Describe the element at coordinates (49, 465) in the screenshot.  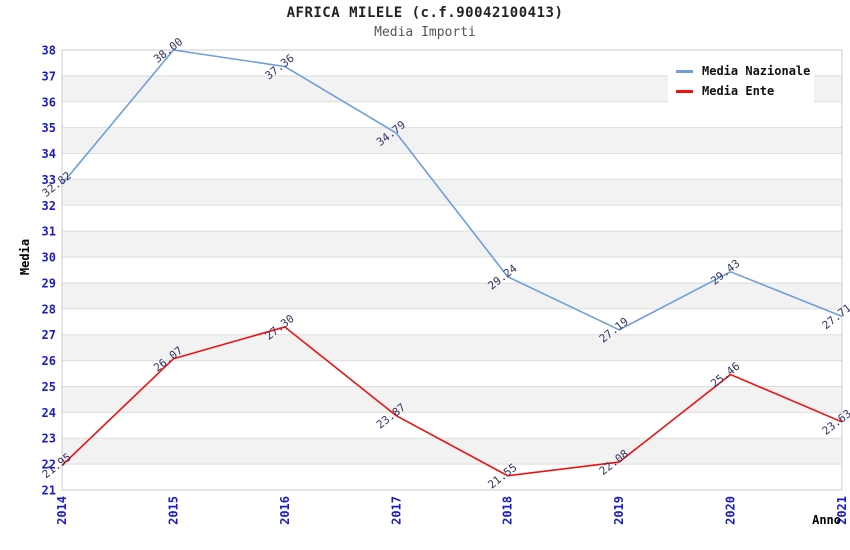
I see `y-tick-label: 22` at that location.